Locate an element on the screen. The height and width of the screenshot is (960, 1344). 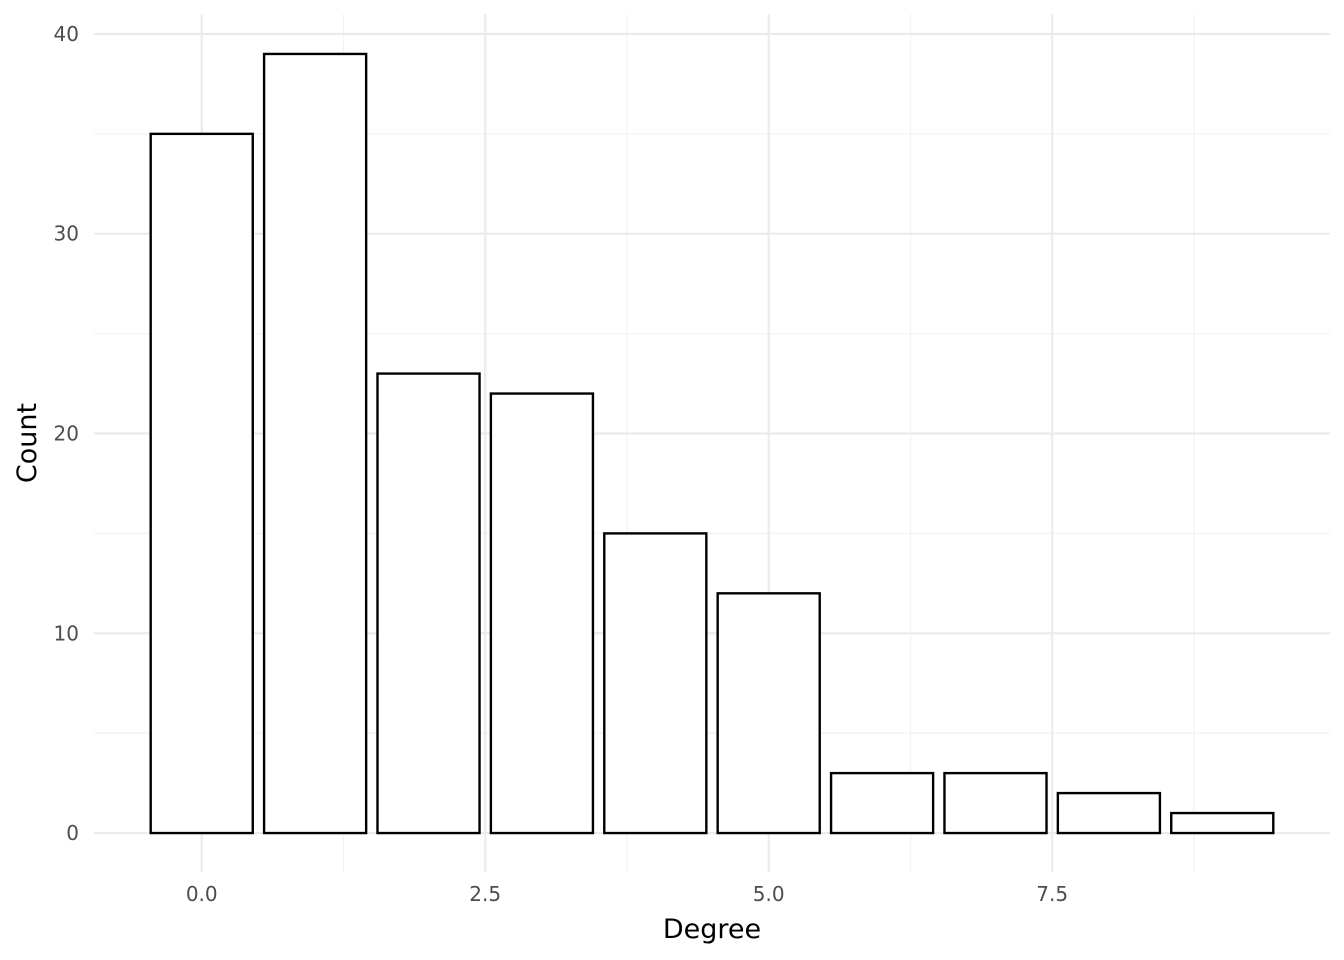
x-axis-tick-labels: 0.0 2.5 5.0 7.5 is located at coordinates (627, 894).